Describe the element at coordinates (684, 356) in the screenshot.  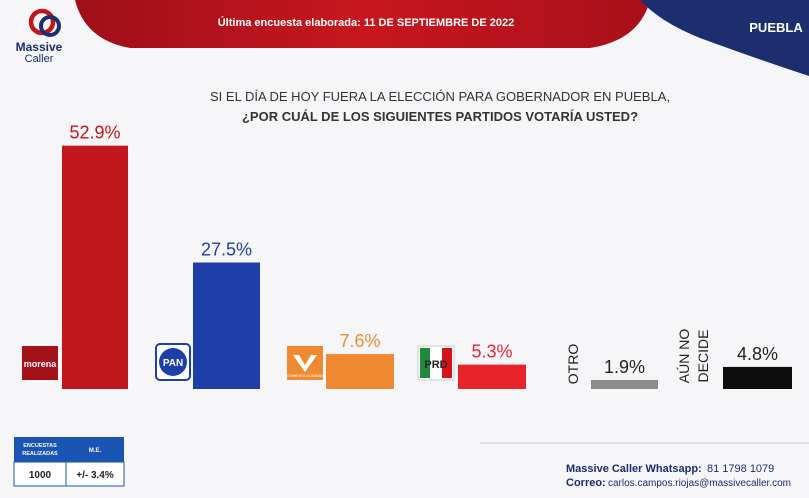
I see `category-label-aun-no-decide-line1: AÚN NO` at that location.